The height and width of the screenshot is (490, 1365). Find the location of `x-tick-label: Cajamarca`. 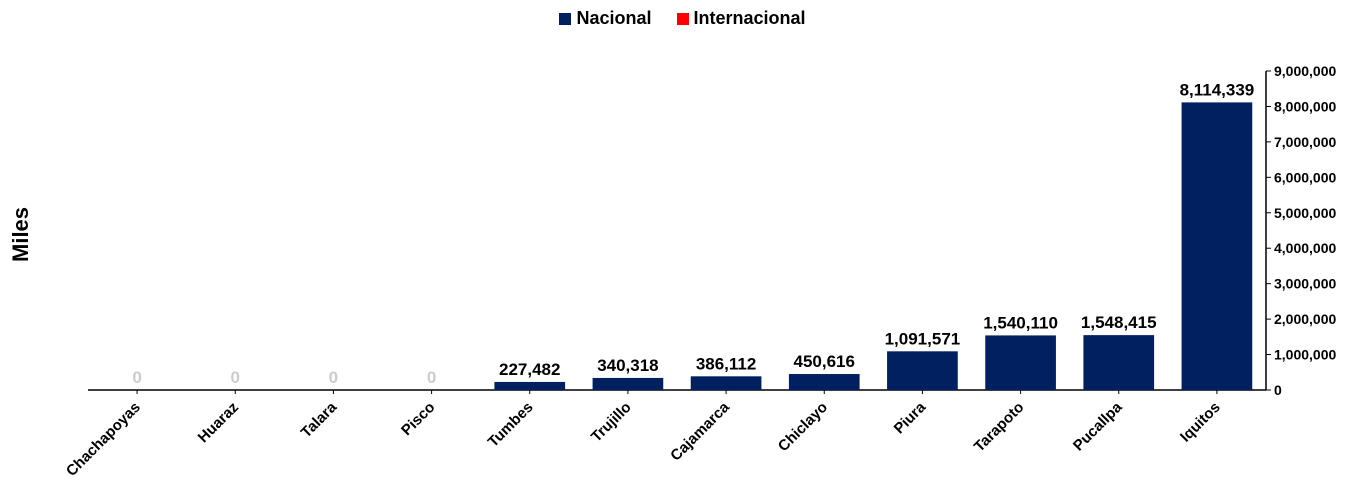

x-tick-label: Cajamarca is located at coordinates (700, 431).